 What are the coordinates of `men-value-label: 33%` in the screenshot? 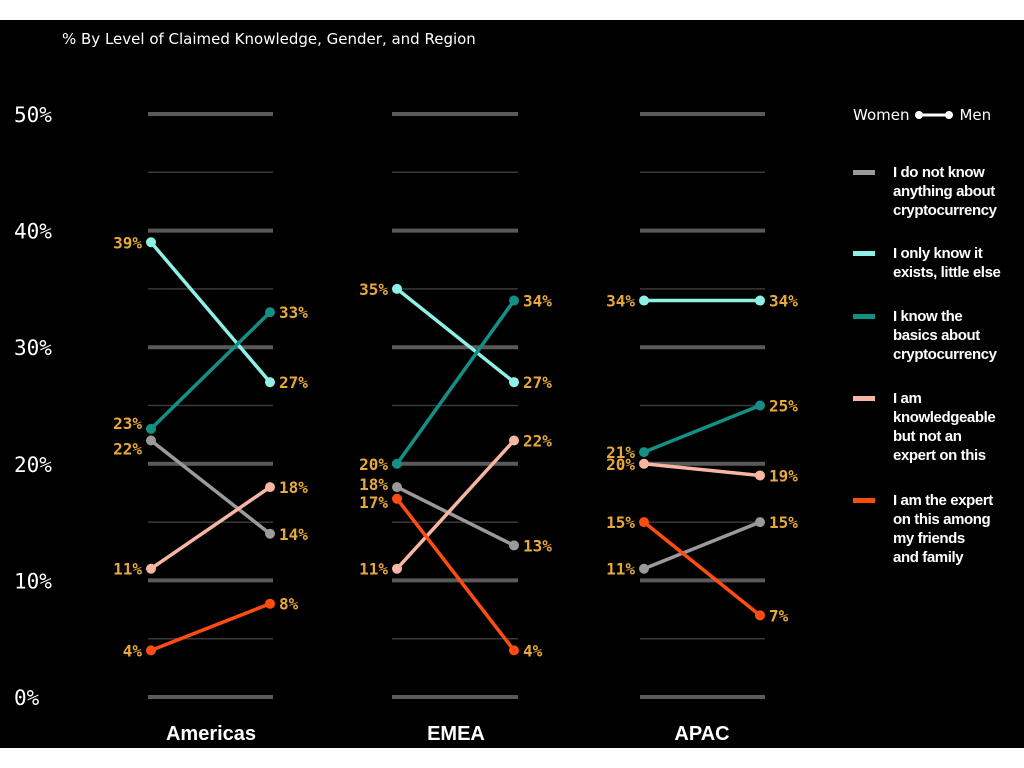 It's located at (293, 312).